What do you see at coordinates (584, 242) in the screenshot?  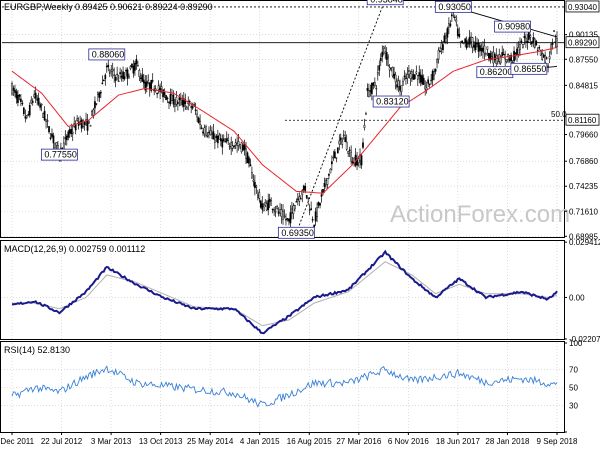 I see `macd-y-tick-label: 0.029412` at bounding box center [584, 242].